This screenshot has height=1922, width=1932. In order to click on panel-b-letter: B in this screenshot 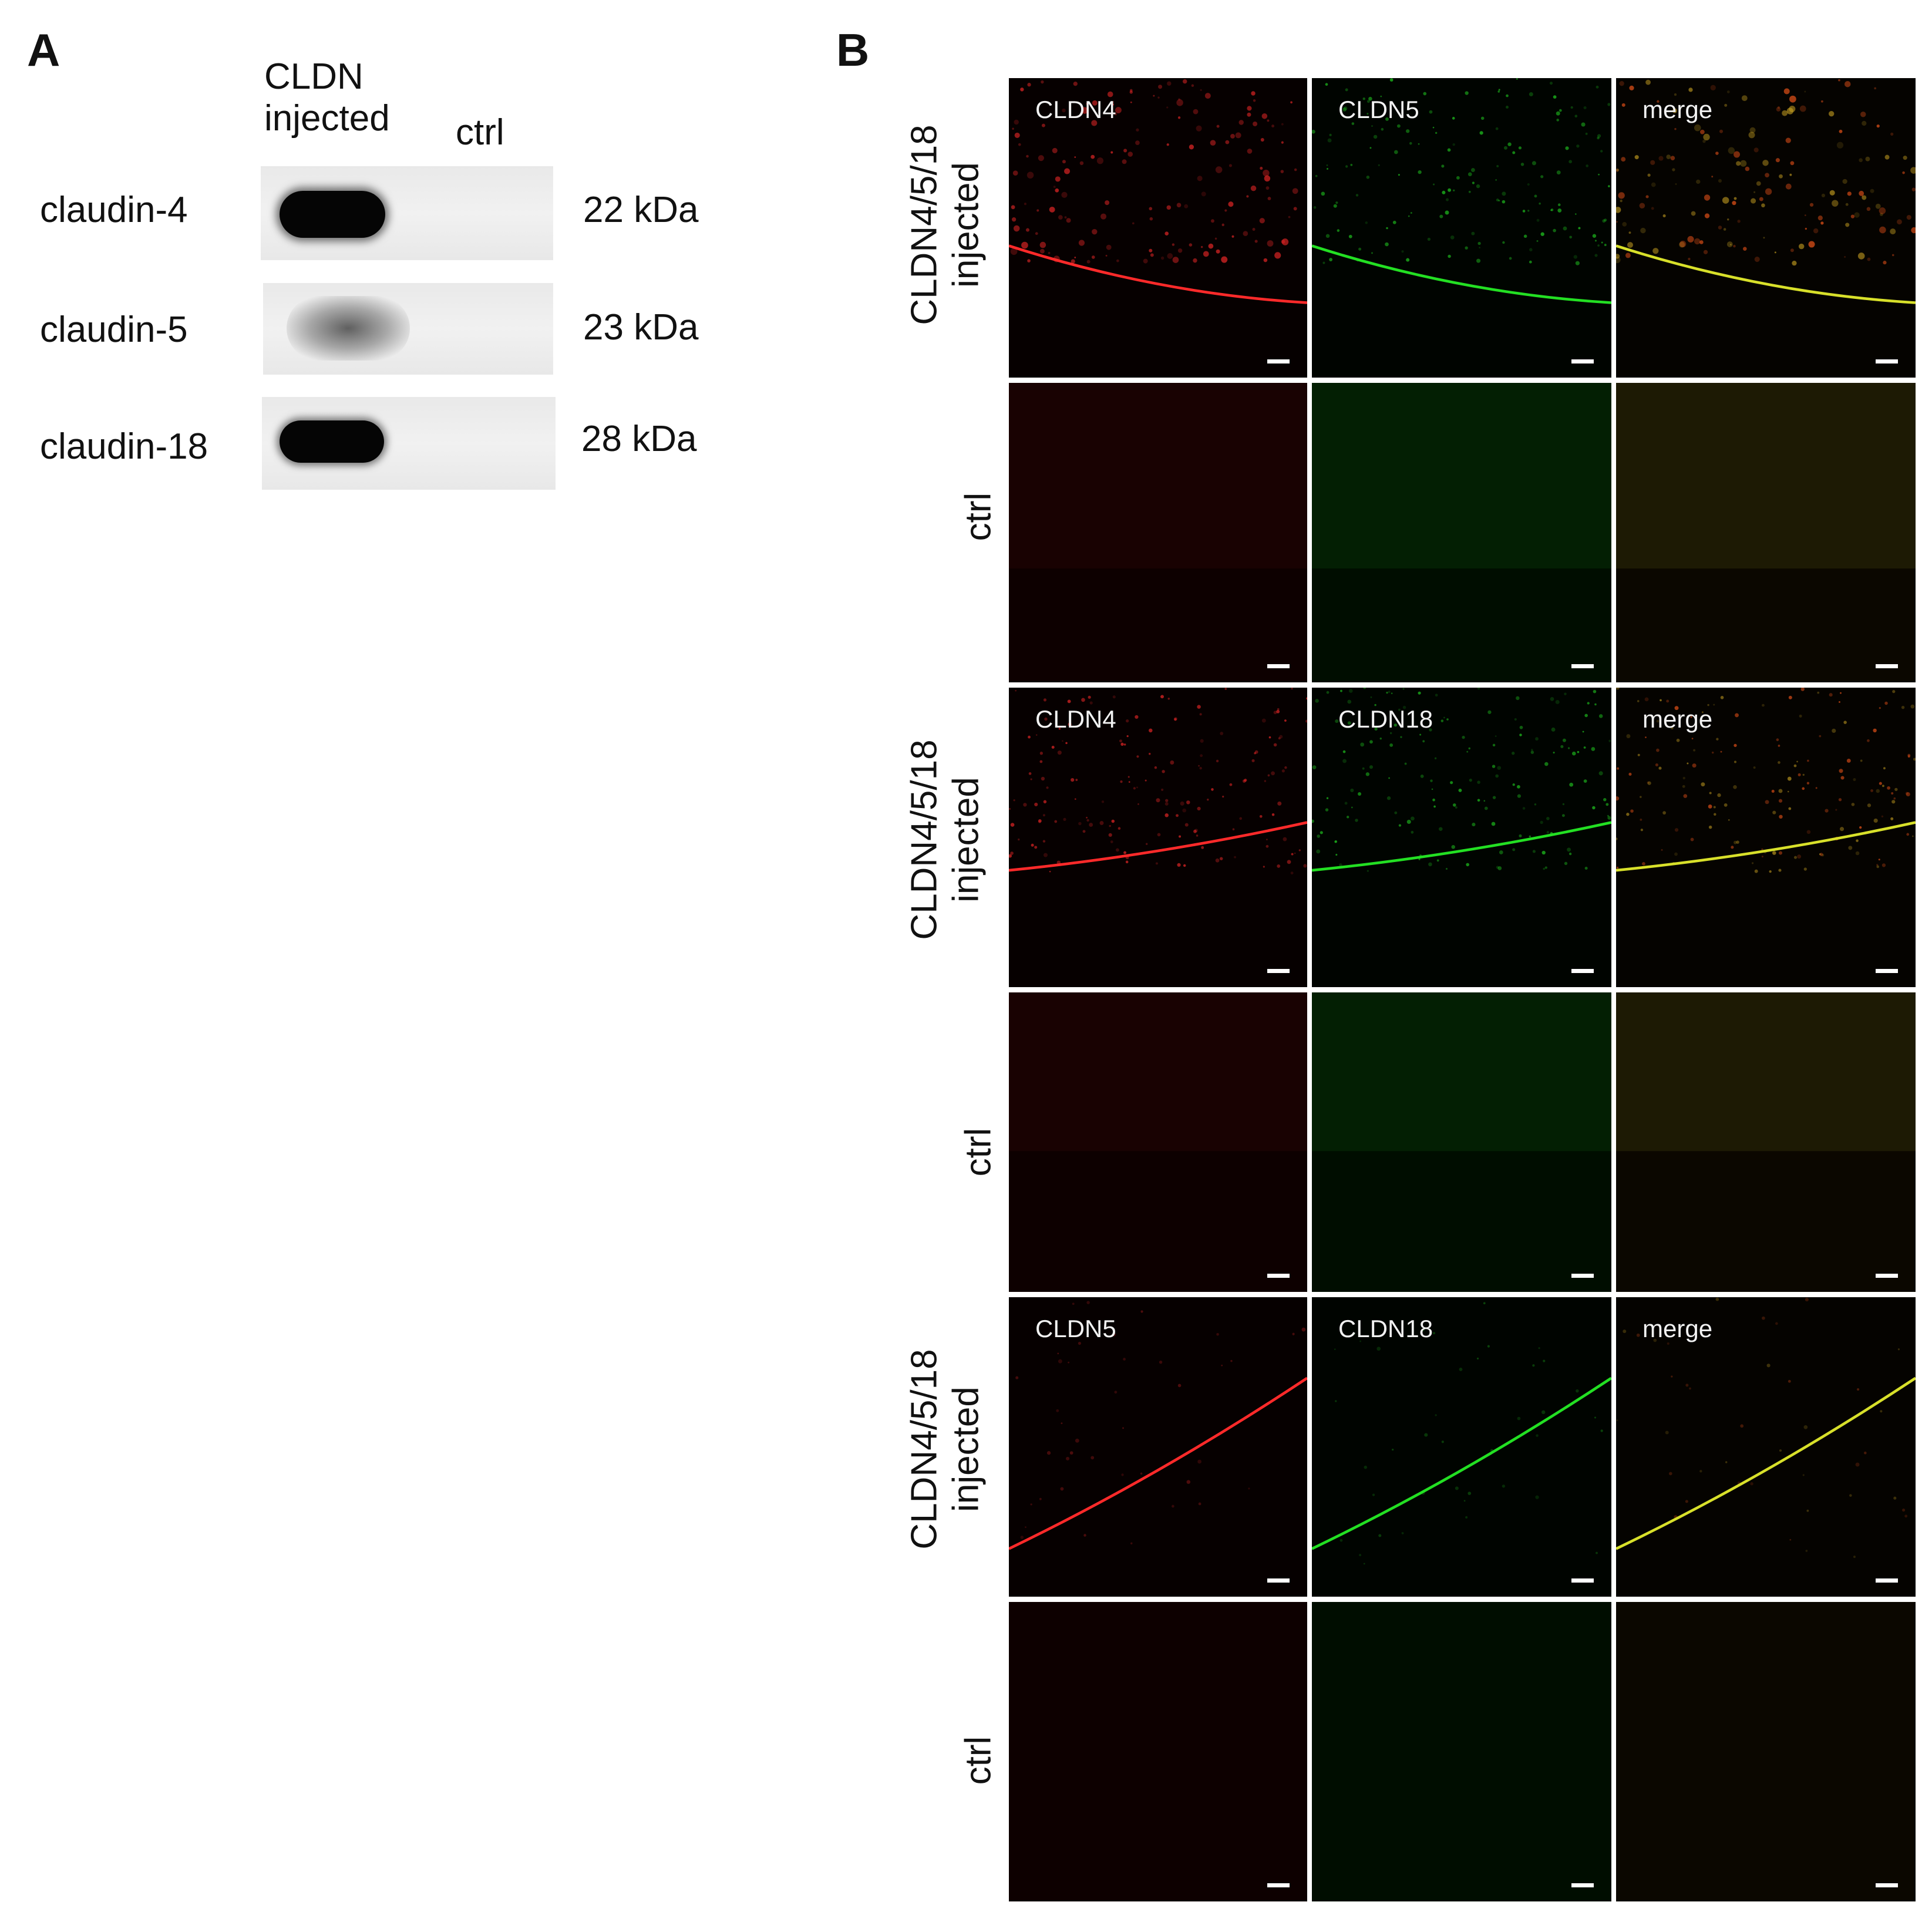, I will do `click(853, 50)`.